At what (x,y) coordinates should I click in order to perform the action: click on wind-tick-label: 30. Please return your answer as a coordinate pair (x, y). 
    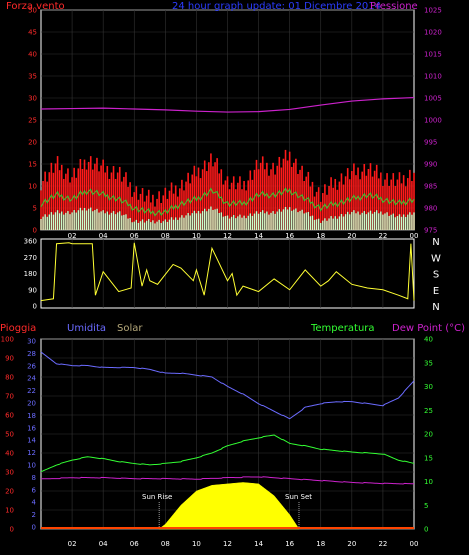
    Looking at the image, I should click on (32, 99).